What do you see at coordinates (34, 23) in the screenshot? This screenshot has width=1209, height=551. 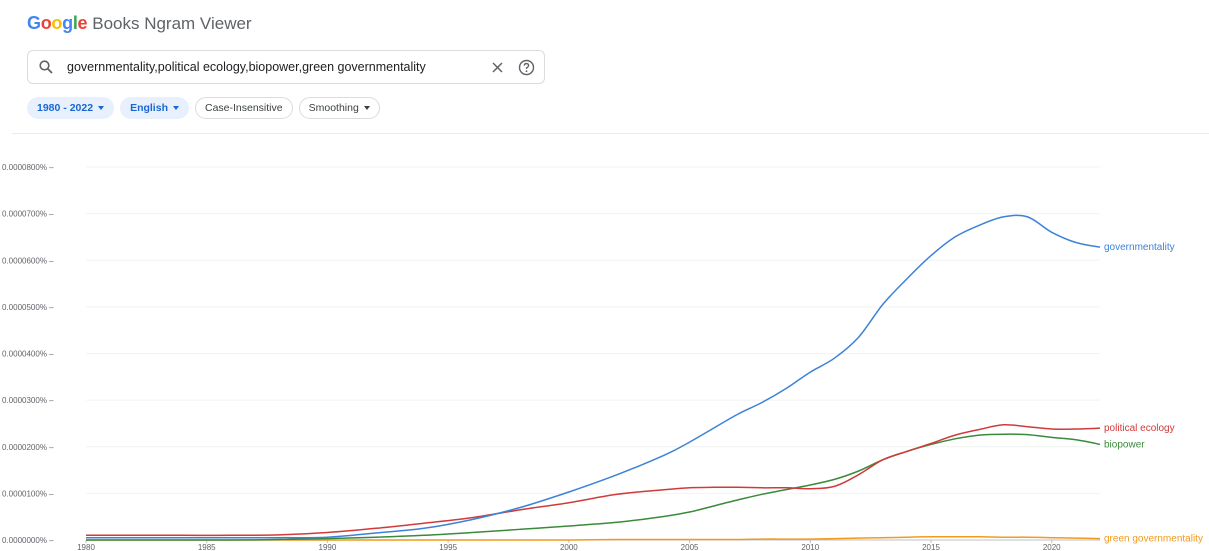 I see `logo-letter: G` at bounding box center [34, 23].